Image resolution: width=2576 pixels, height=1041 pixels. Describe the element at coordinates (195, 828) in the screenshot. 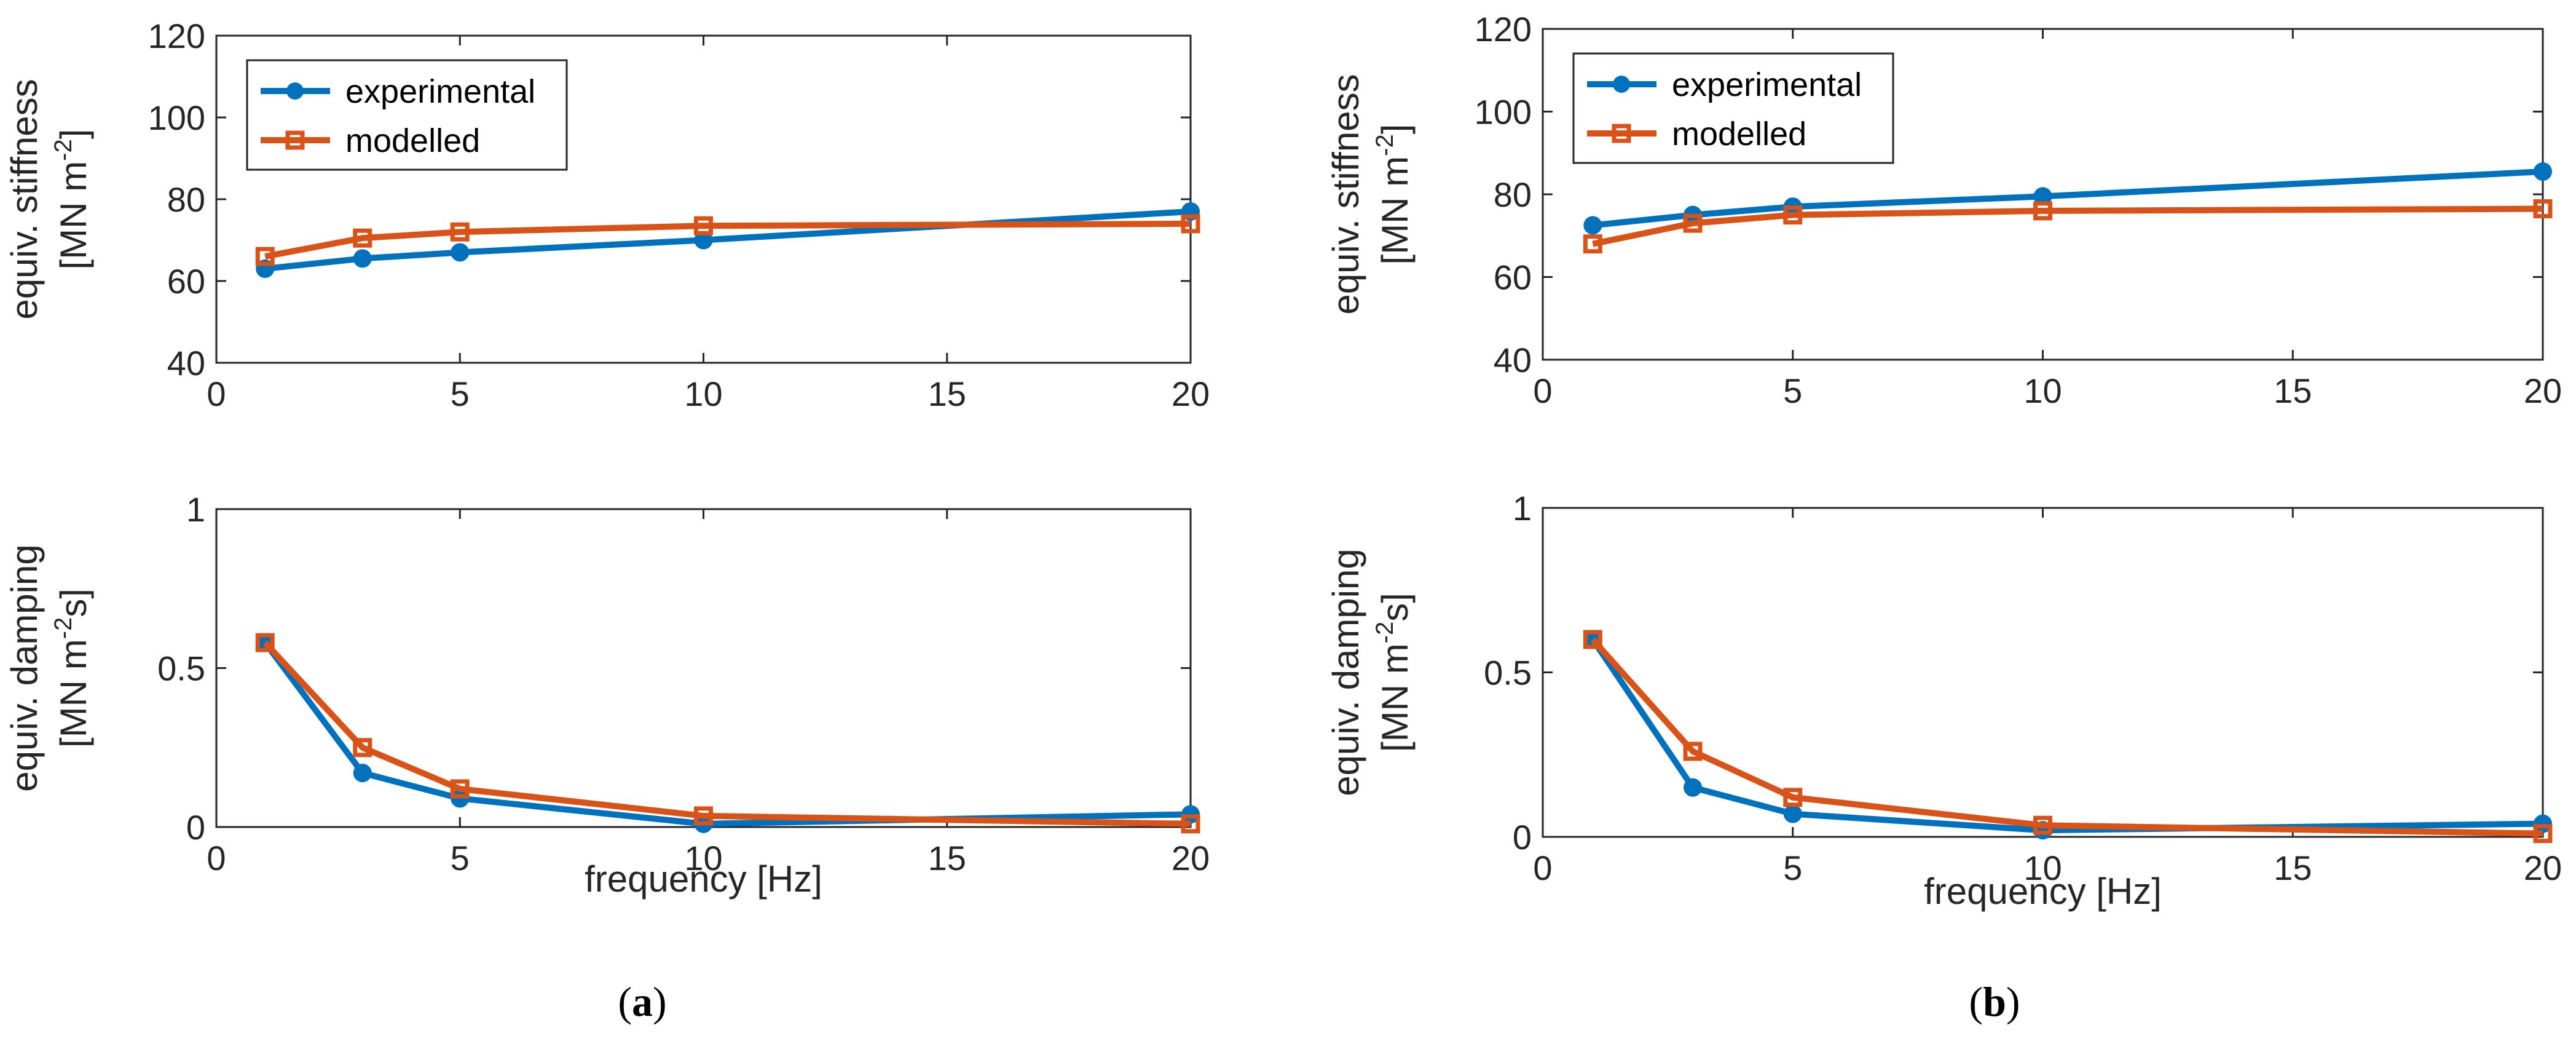

I see `y-tick-label: 0` at that location.